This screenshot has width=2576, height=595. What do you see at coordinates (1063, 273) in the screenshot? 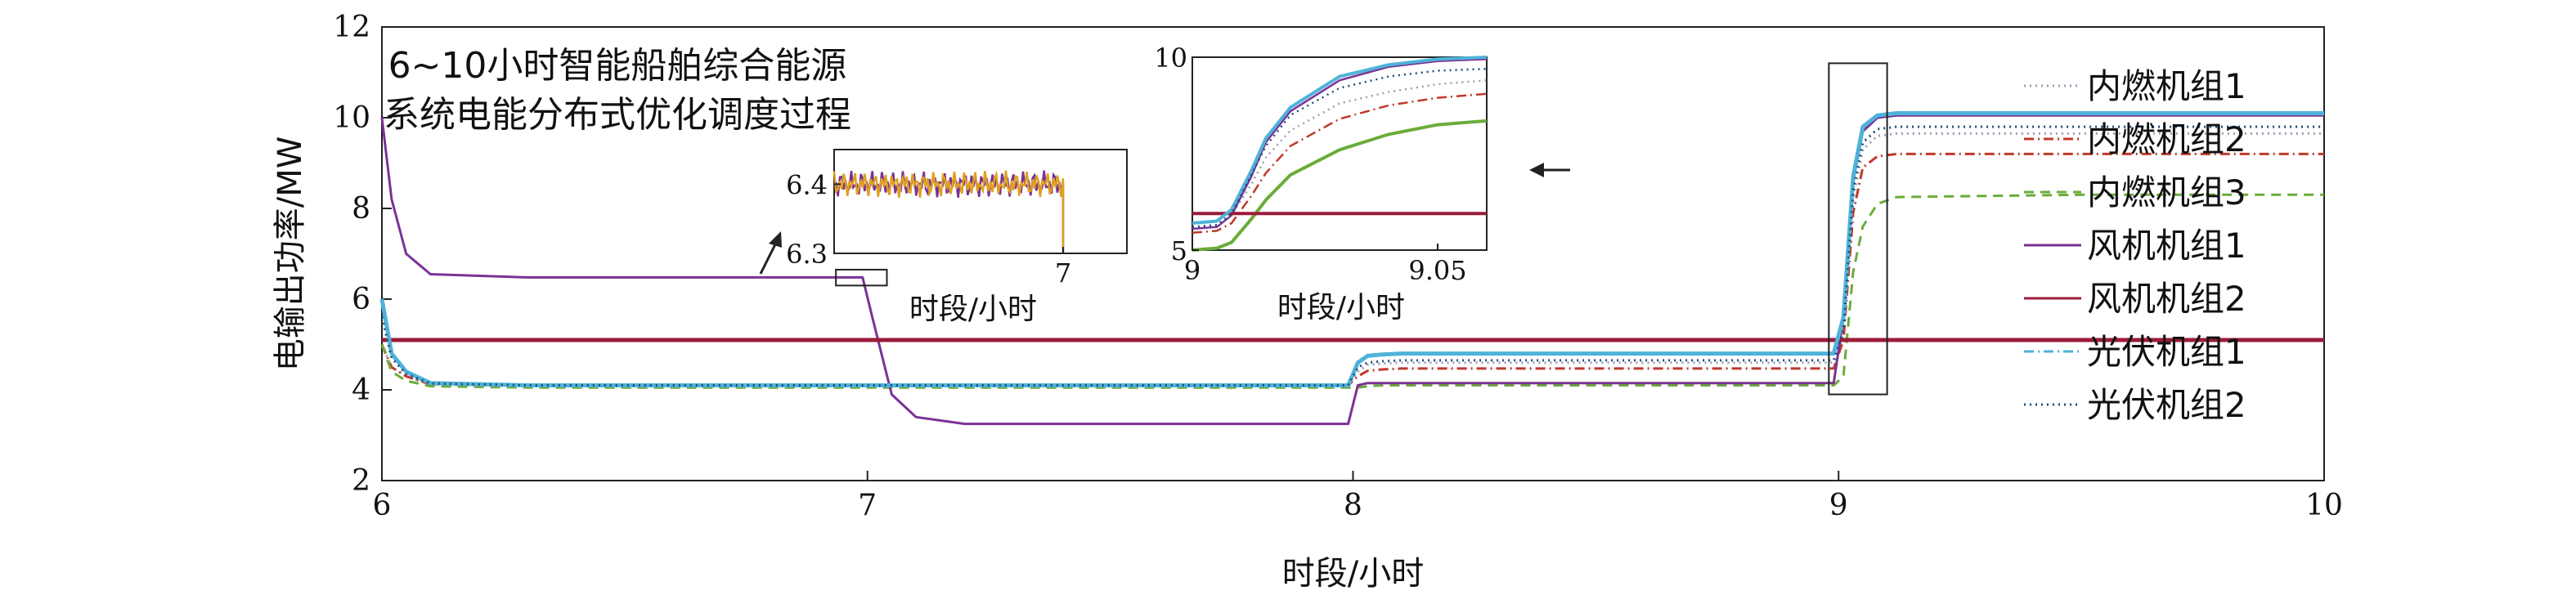
I see `inset1-x-tick-label: 7` at bounding box center [1063, 273].